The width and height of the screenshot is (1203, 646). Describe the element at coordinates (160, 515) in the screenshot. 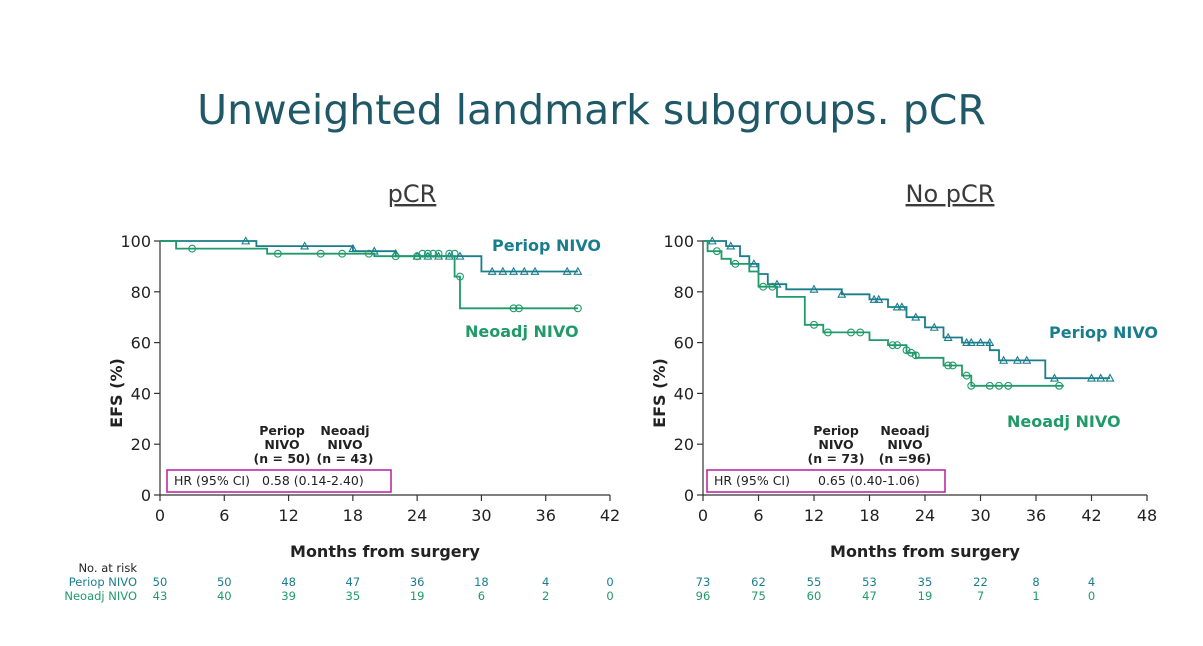

I see `chart1-x-tick-label: 0` at that location.